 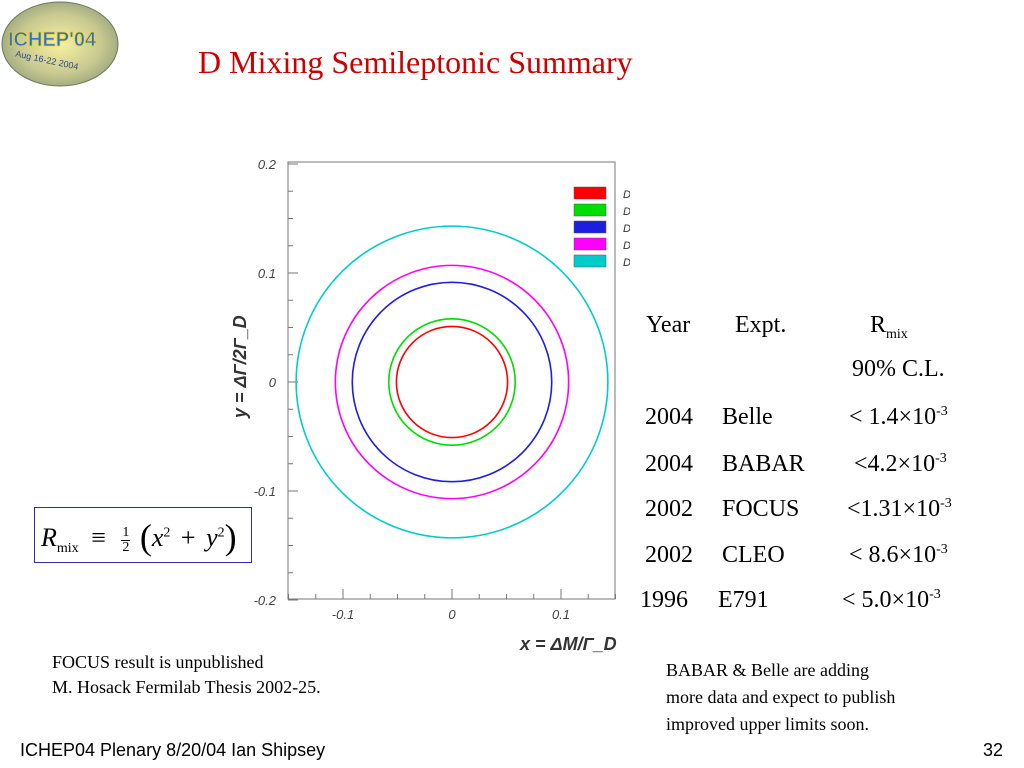 What do you see at coordinates (668, 325) in the screenshot?
I see `header-year: Year` at bounding box center [668, 325].